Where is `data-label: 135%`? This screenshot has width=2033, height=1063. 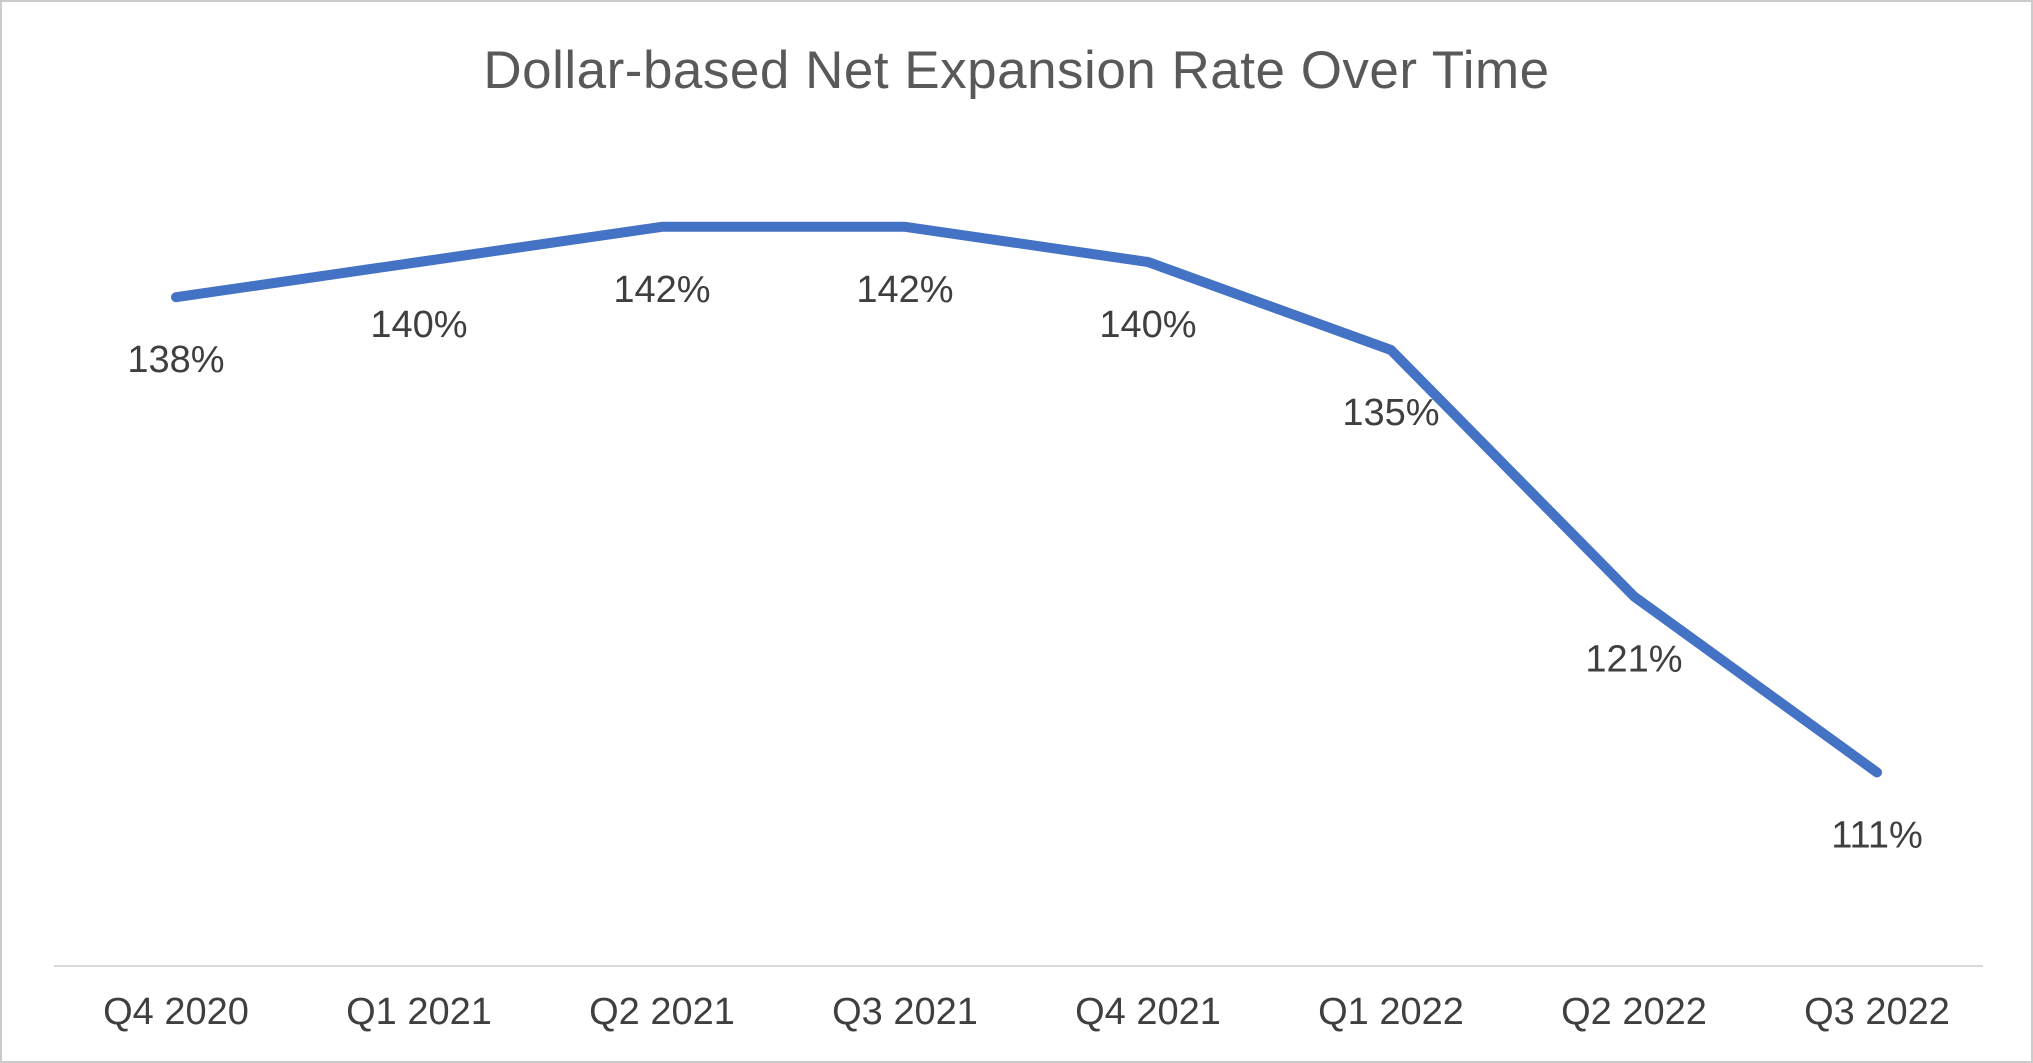 data-label: 135% is located at coordinates (1390, 413).